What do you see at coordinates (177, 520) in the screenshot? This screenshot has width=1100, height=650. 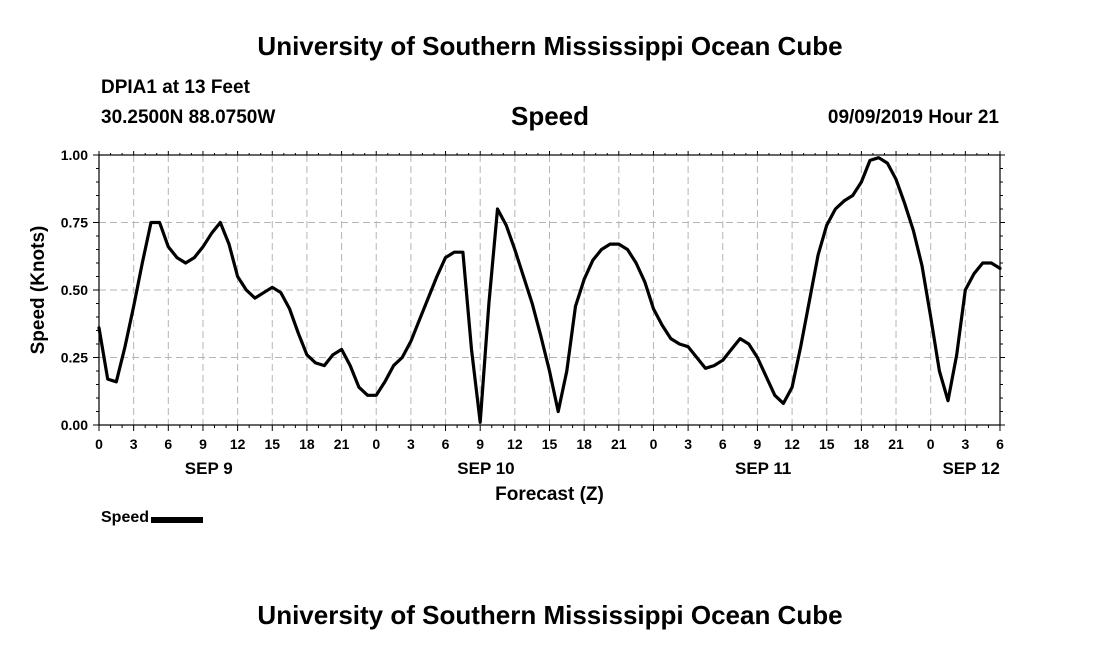 I see `legend-swatch` at bounding box center [177, 520].